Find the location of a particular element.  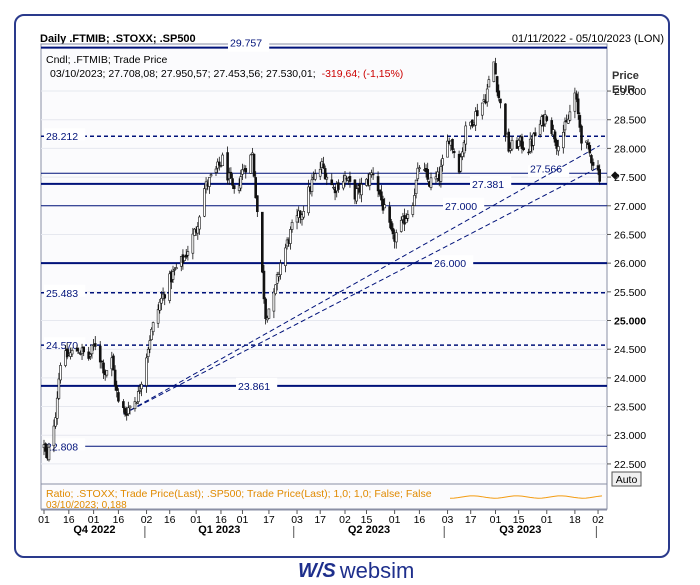

auto-button-label: Auto is located at coordinates (627, 480).